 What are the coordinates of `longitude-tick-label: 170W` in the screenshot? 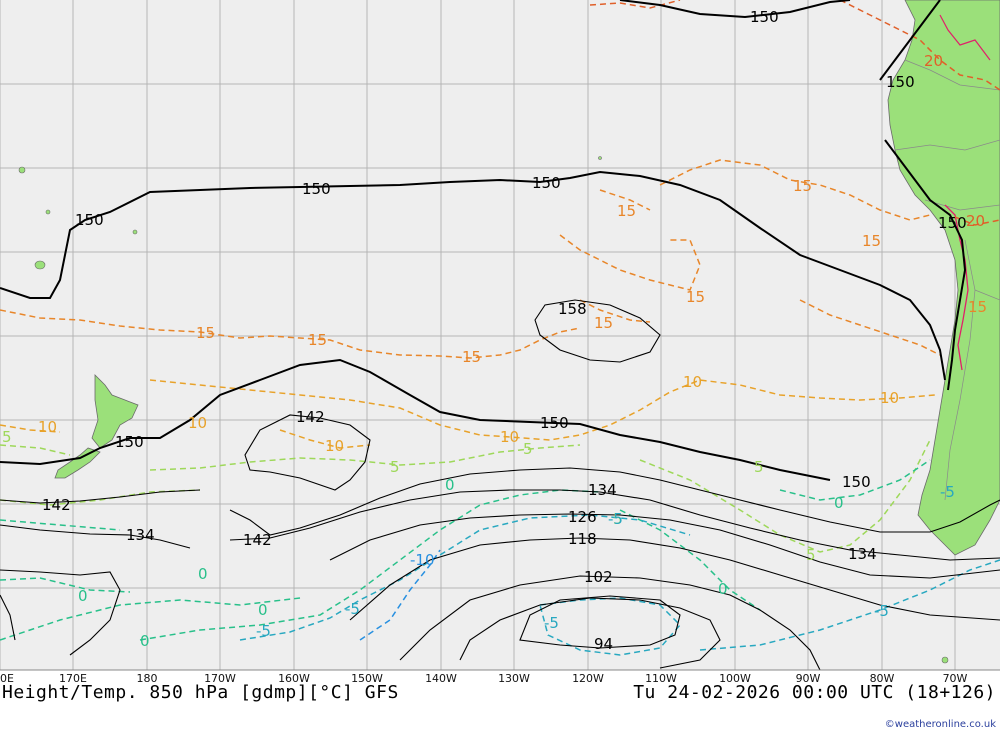 It's located at (220, 678).